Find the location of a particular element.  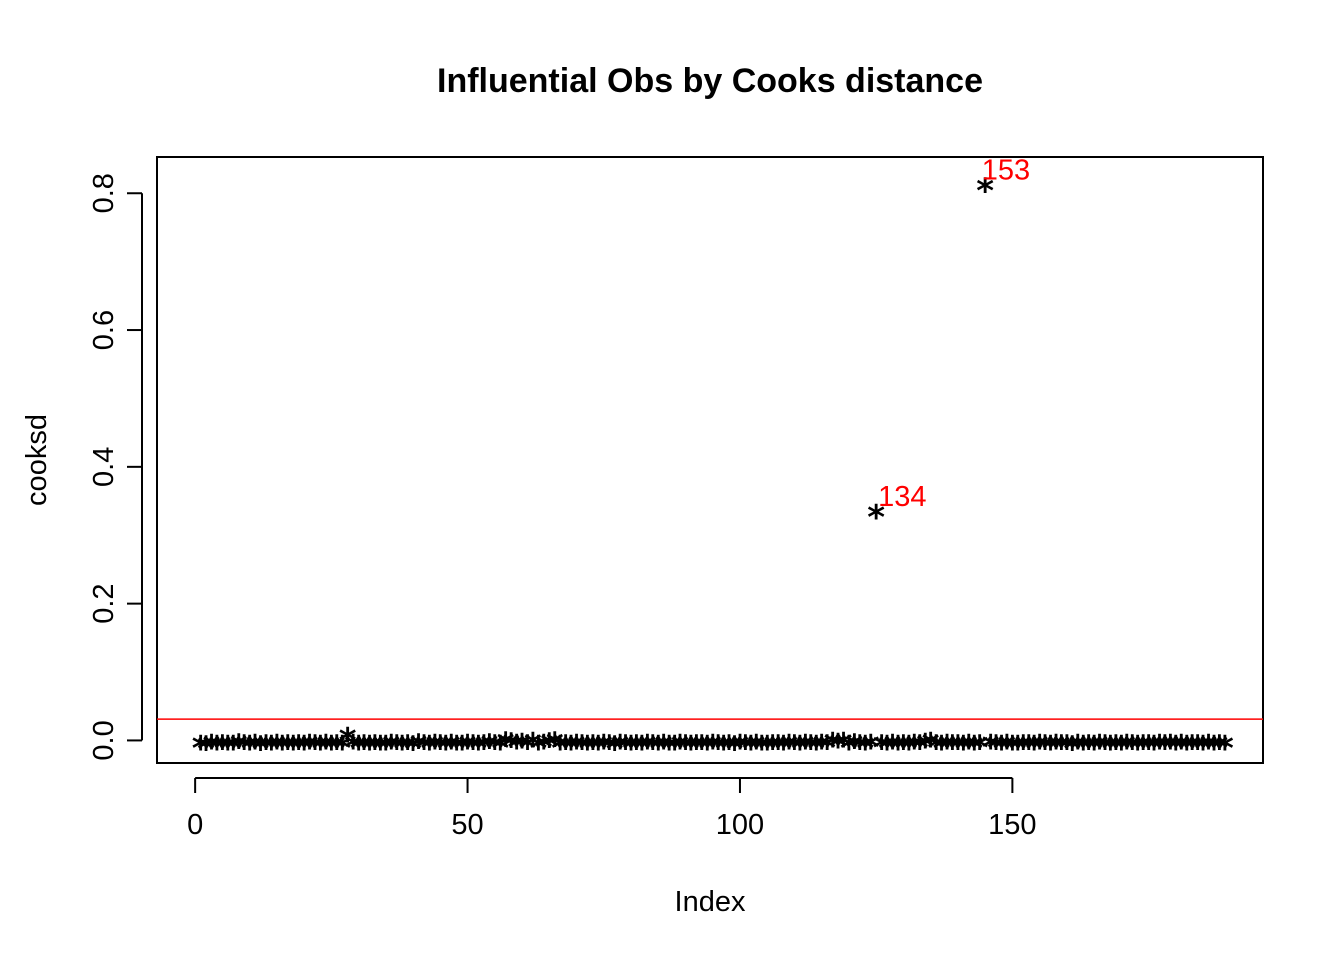

point-labels-layer: 134 153 is located at coordinates (954, 334).